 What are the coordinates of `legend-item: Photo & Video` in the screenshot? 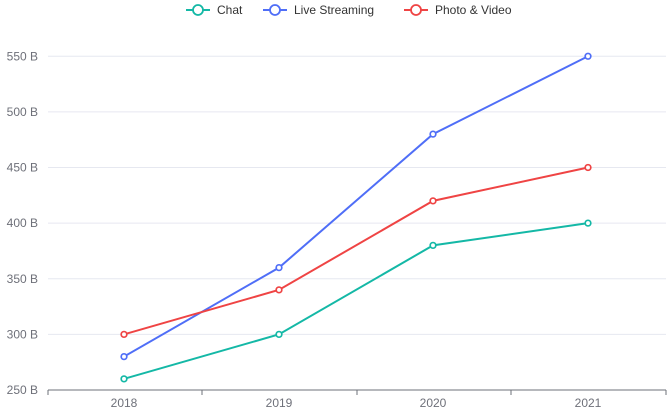 It's located at (458, 10).